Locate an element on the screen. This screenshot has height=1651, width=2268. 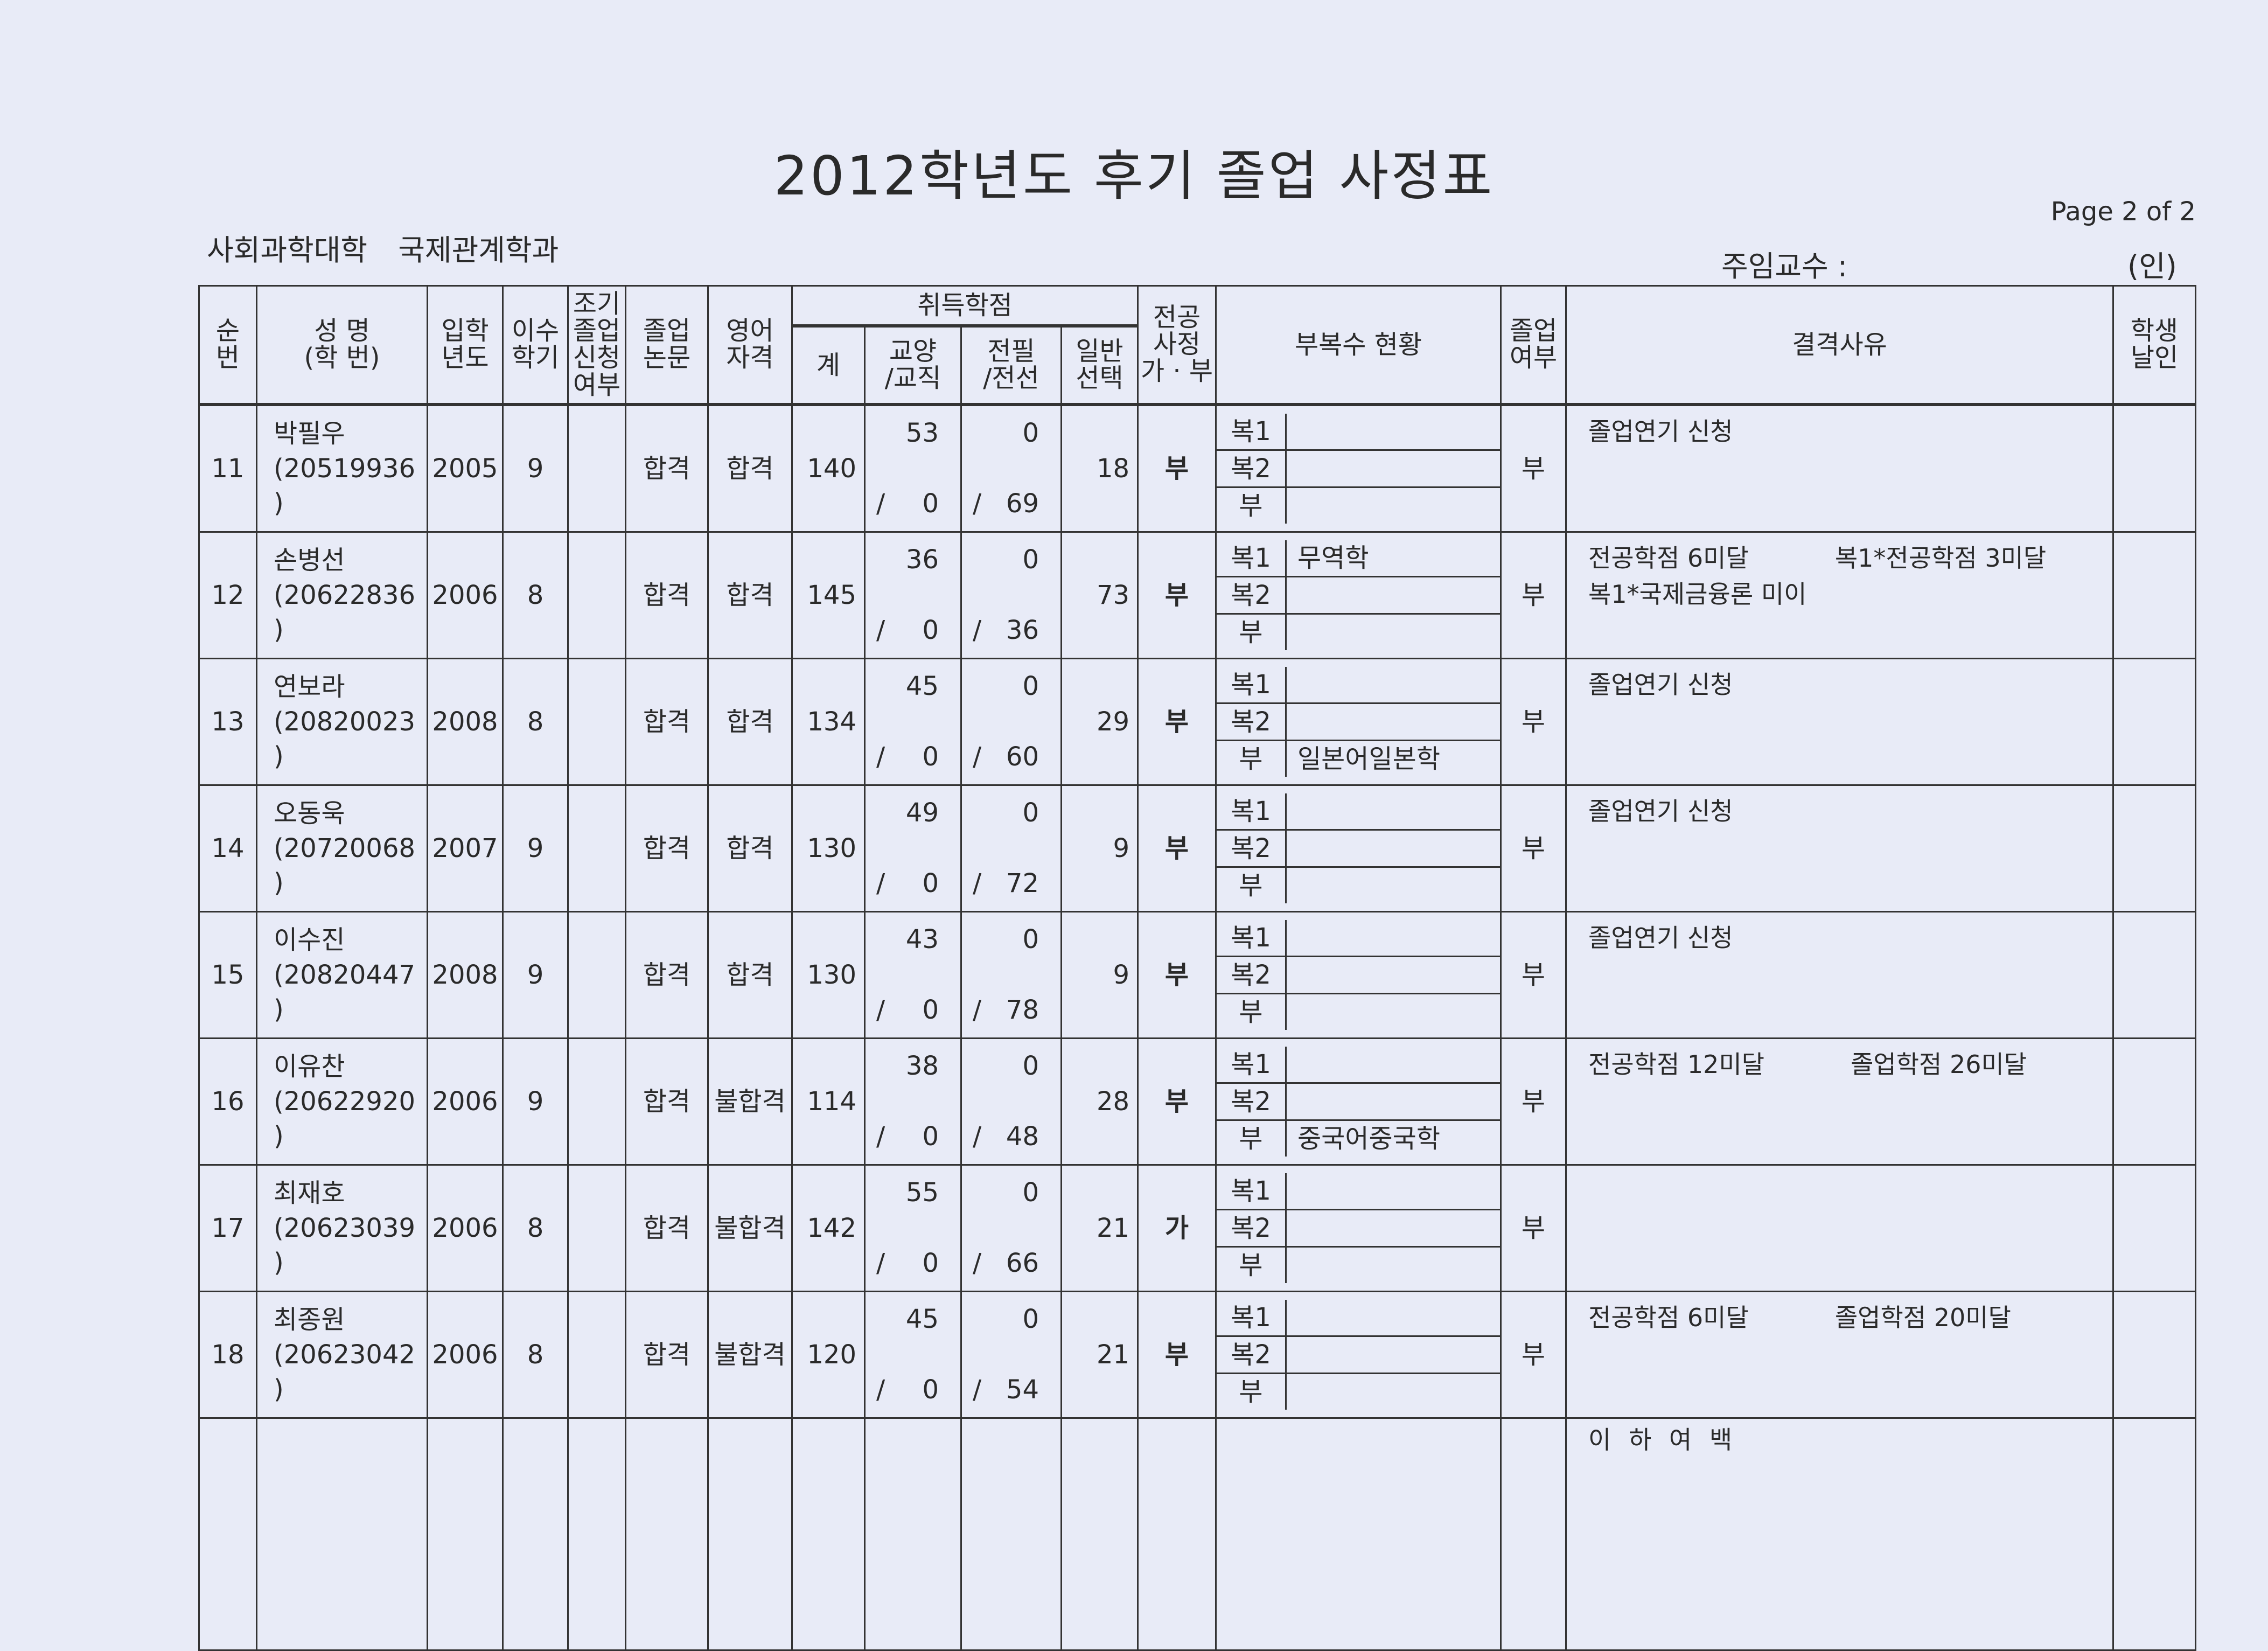
student-id: (20623042 ) is located at coordinates (345, 1372).